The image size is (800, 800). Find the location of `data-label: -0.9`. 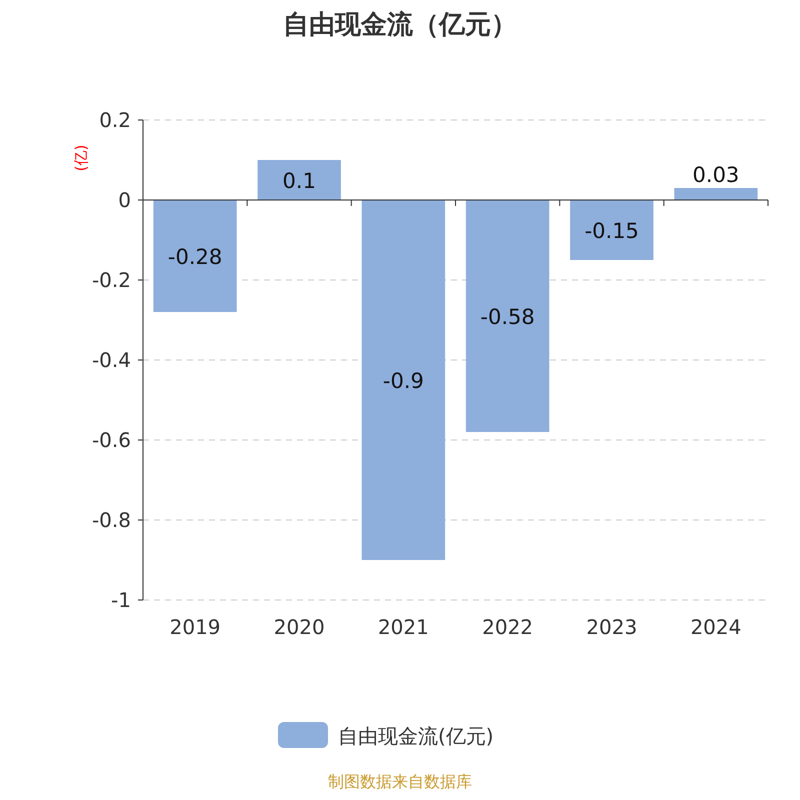

data-label: -0.9 is located at coordinates (403, 381).